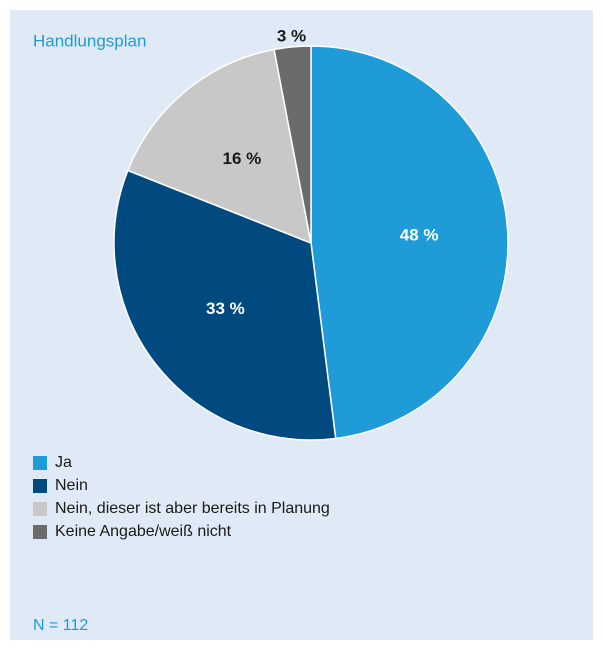 This screenshot has height=650, width=603. What do you see at coordinates (71, 485) in the screenshot?
I see `legend-label: Nein` at bounding box center [71, 485].